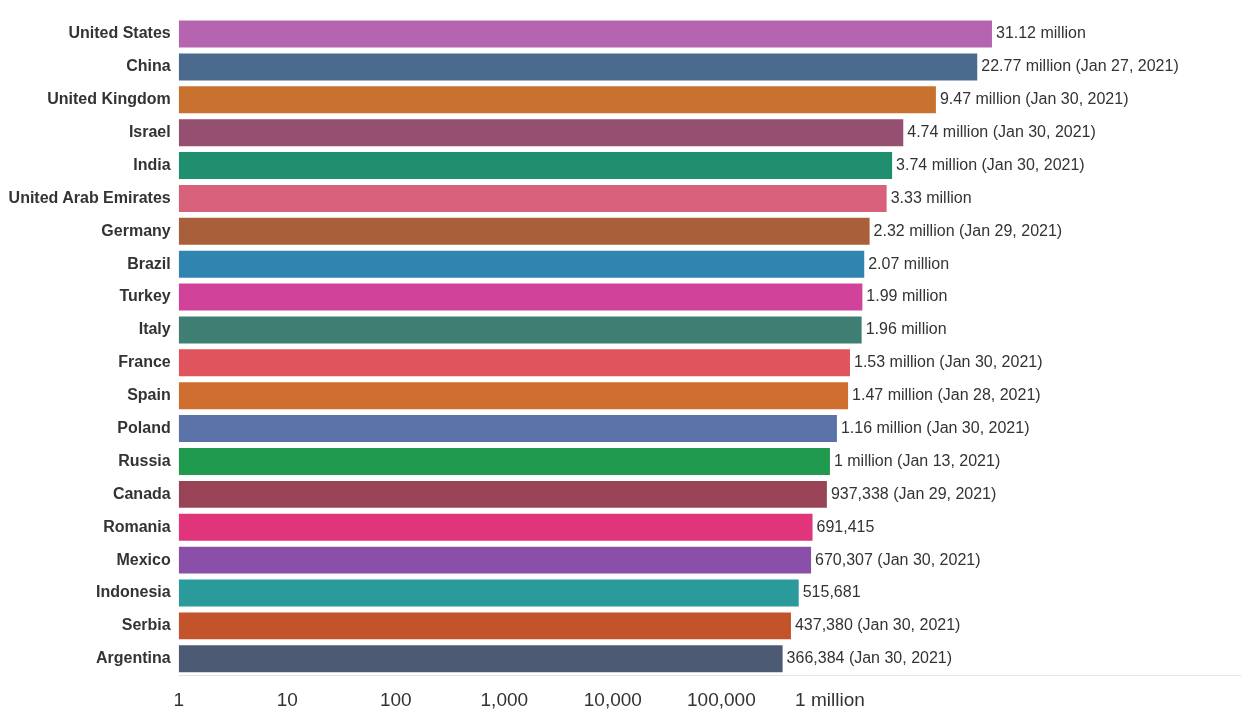  Describe the element at coordinates (149, 132) in the screenshot. I see `y-tick-label: Israel` at that location.